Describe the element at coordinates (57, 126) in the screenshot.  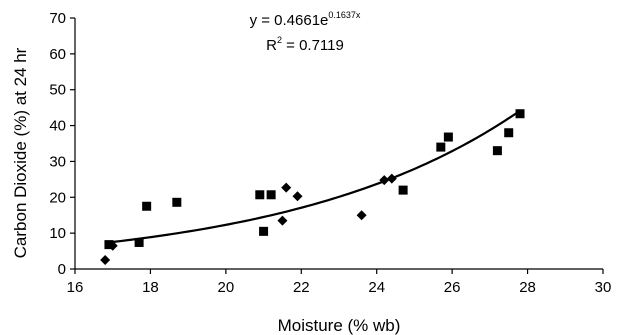
I see `y-tick-label: 40` at that location.